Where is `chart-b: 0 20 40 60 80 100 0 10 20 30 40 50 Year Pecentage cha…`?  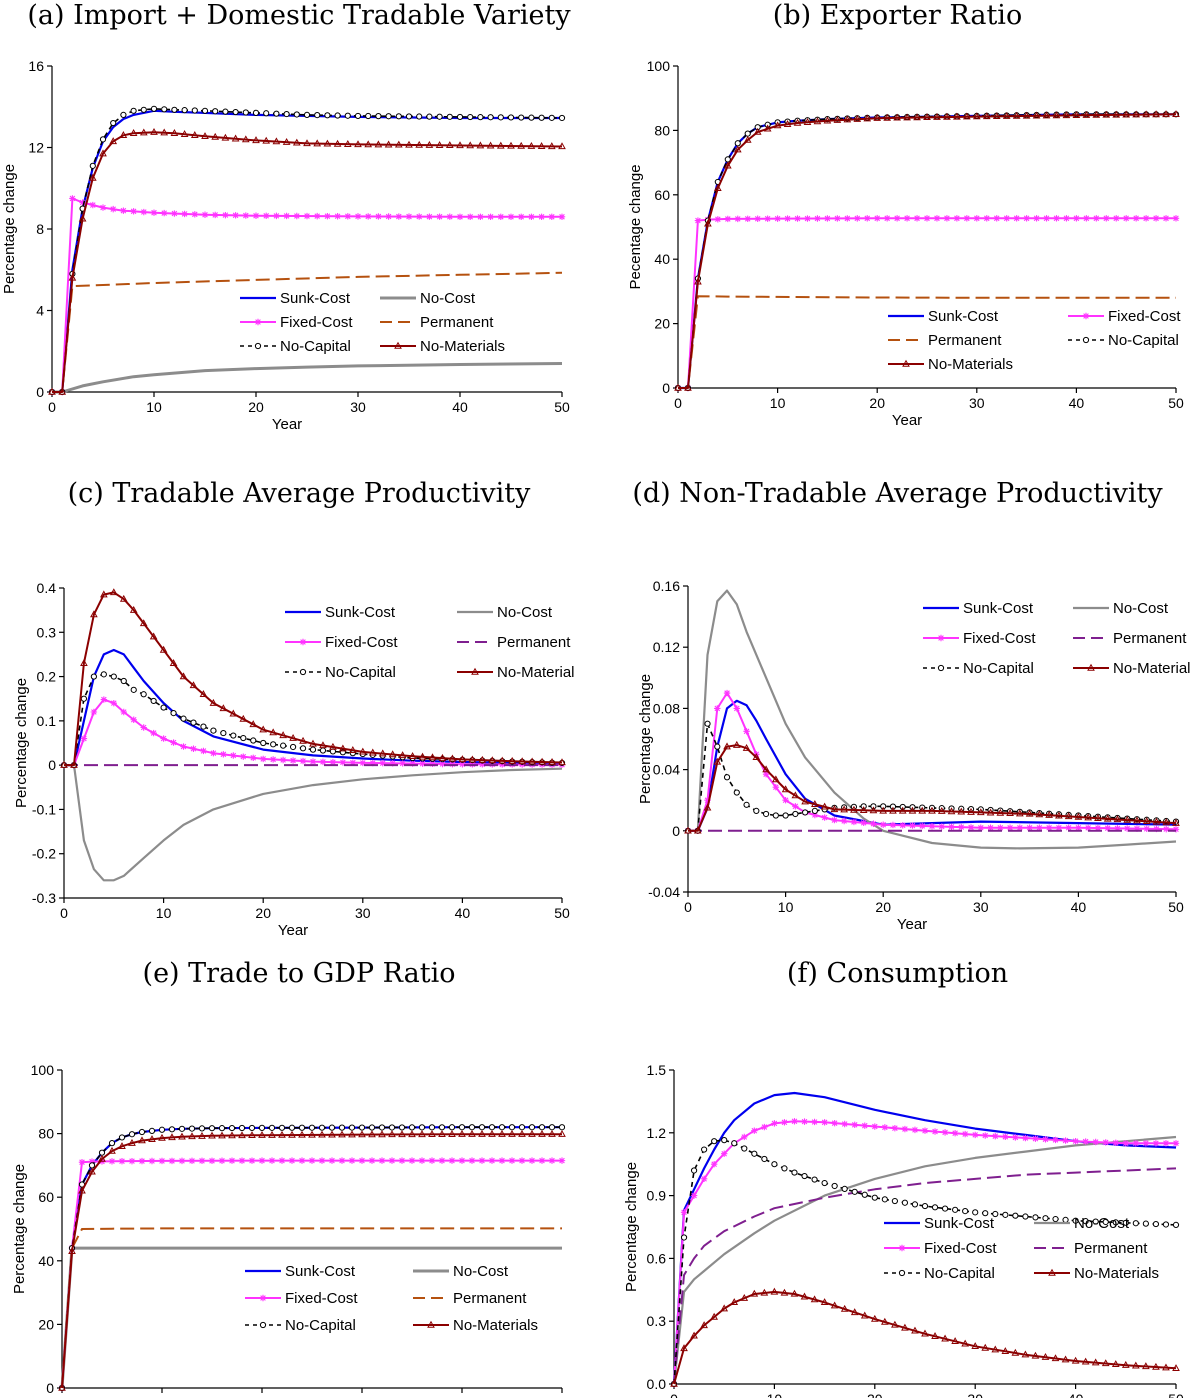
chart-b: 0 20 40 60 80 100 0 10 20 30 40 50 Year Pecentage cha… is located at coordinates (905, 243).